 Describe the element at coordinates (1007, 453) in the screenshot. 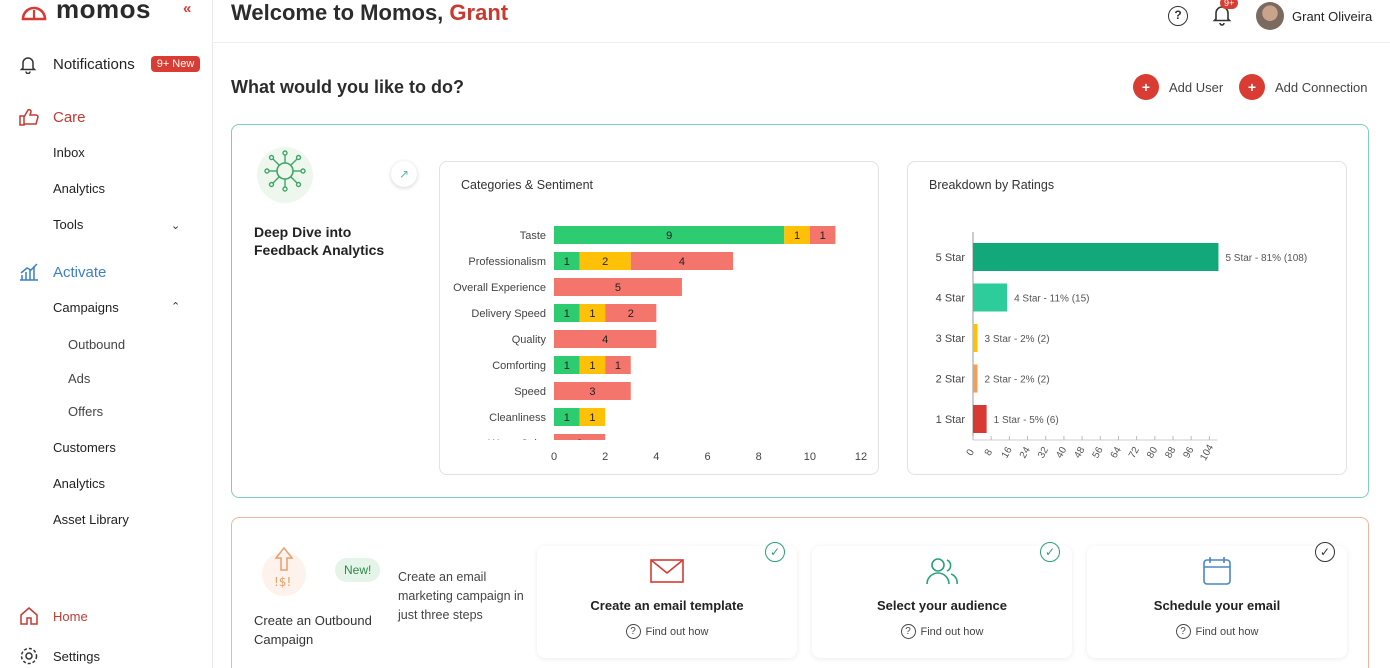

I see `x-tick-label: 16` at that location.